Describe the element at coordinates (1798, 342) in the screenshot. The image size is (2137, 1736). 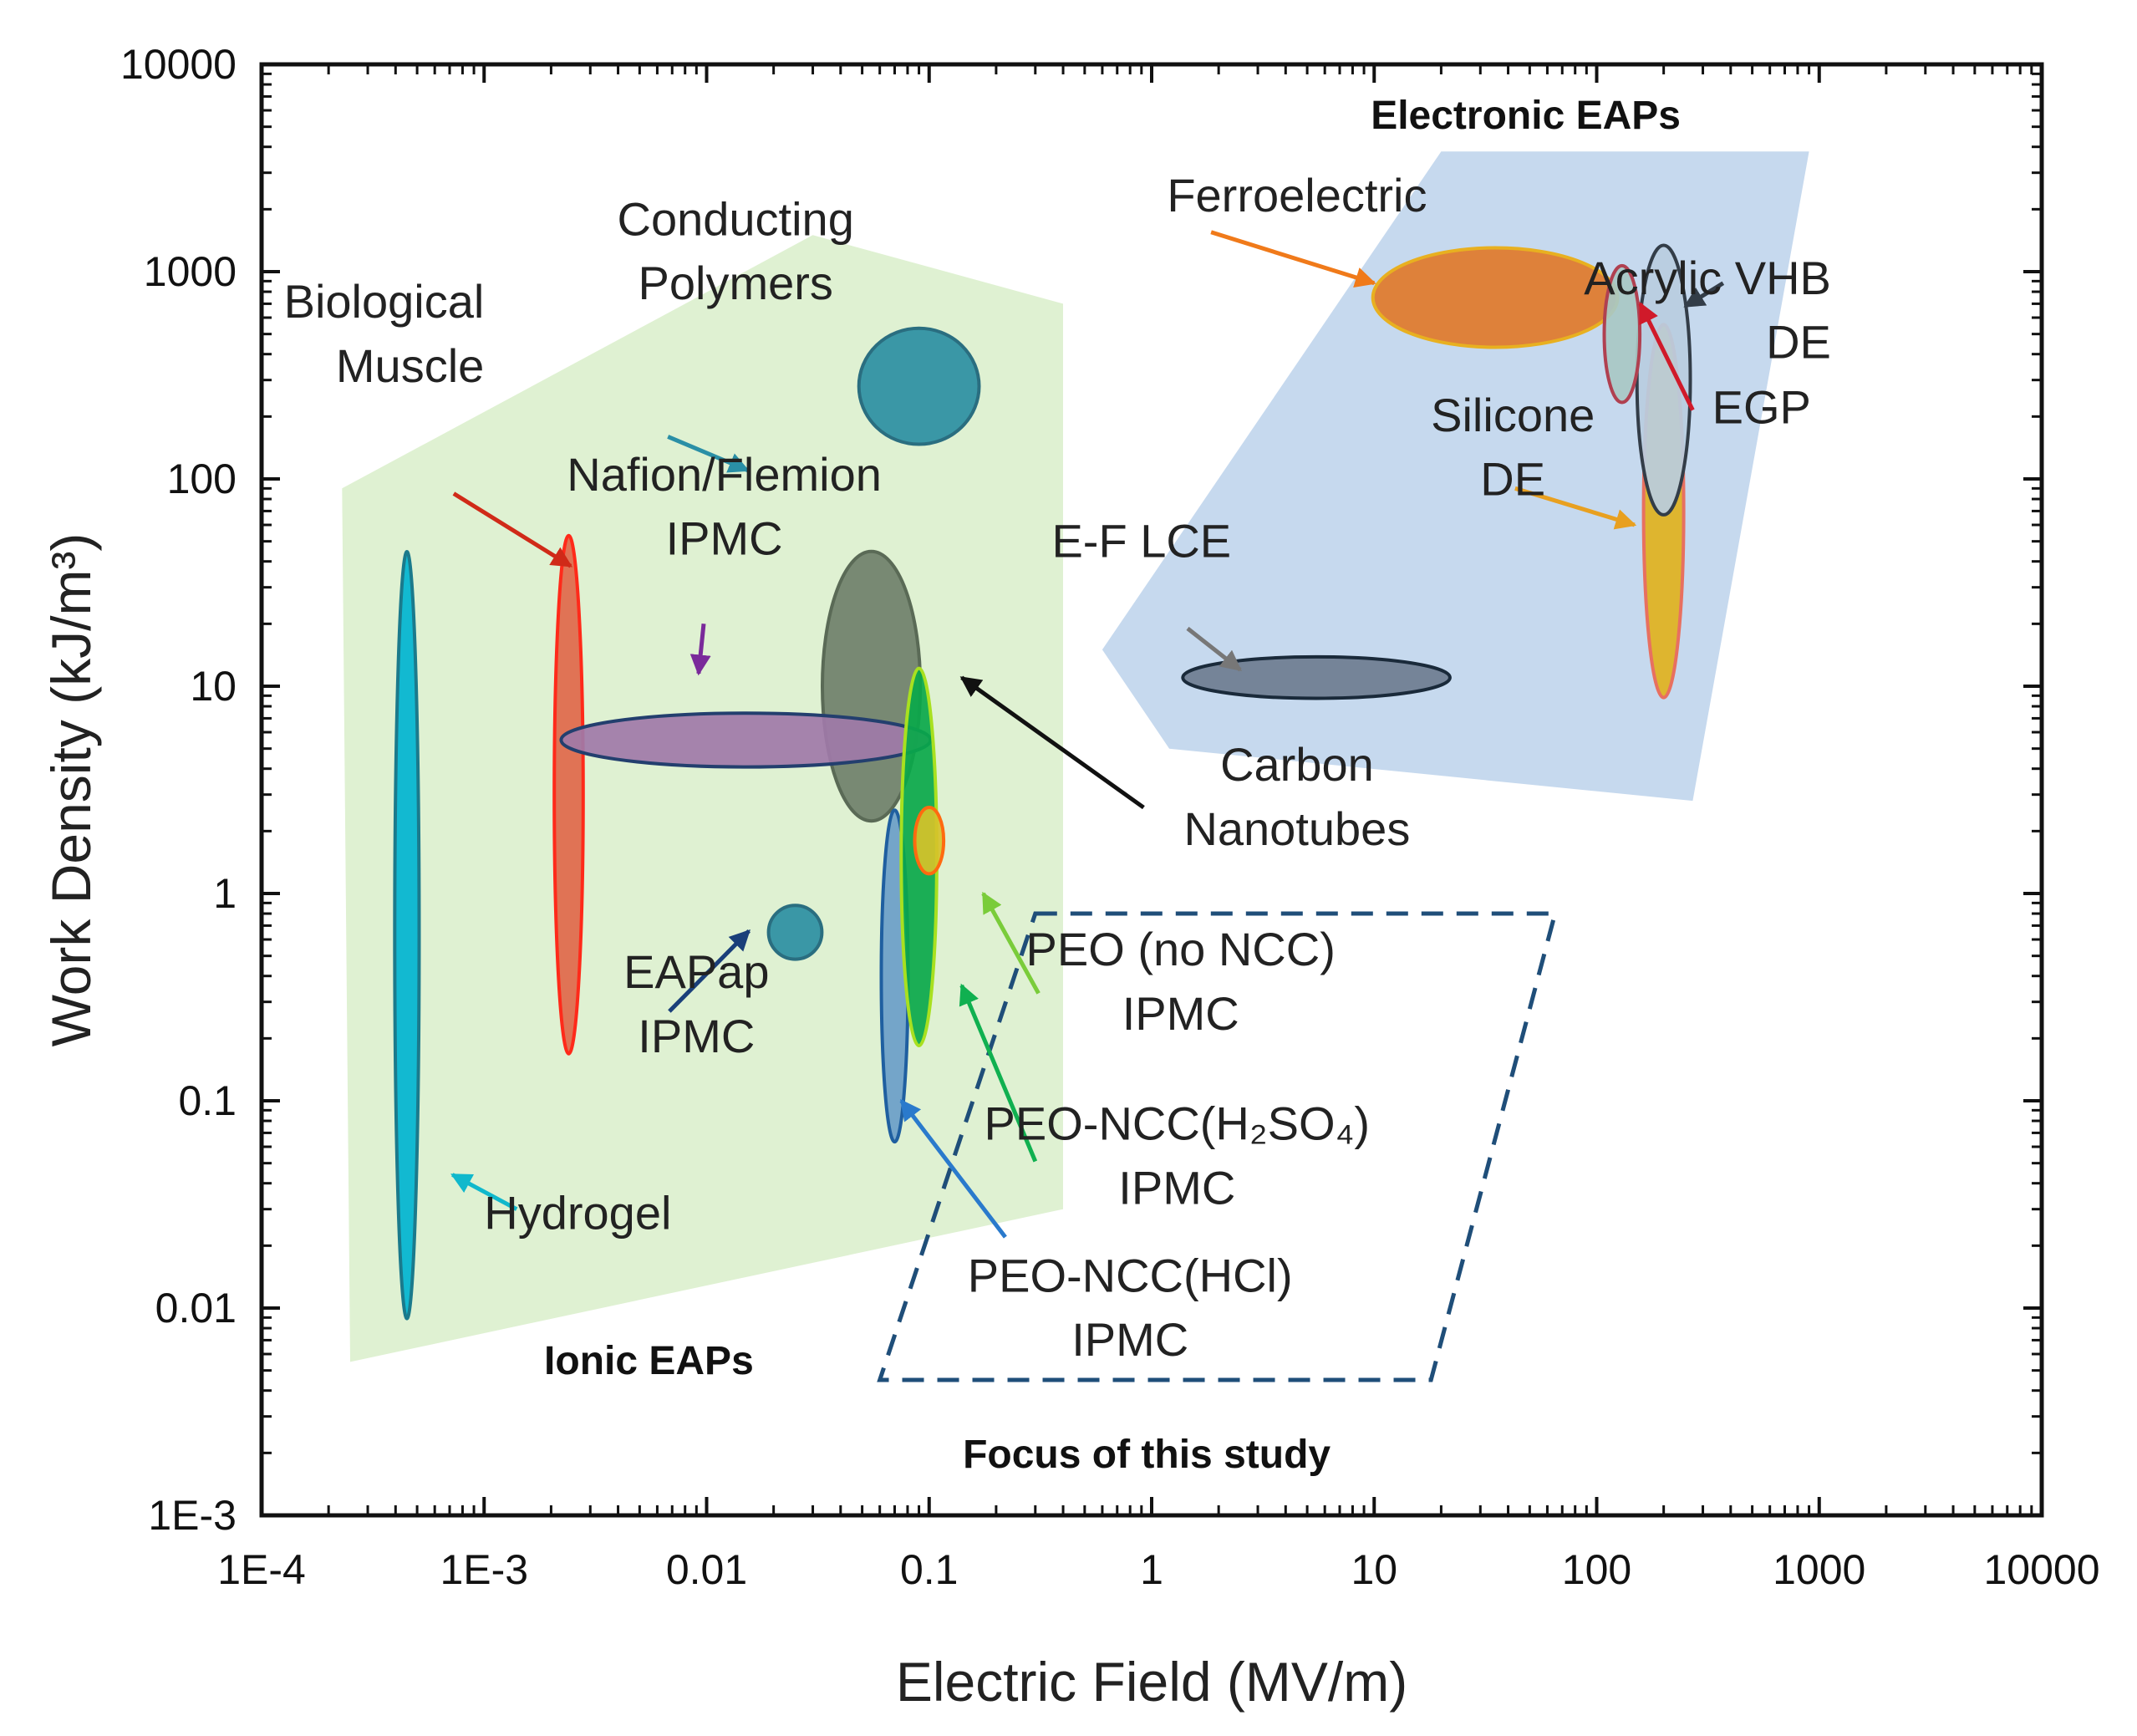
I see `label-acrylic-vhb-de-line: DE` at that location.